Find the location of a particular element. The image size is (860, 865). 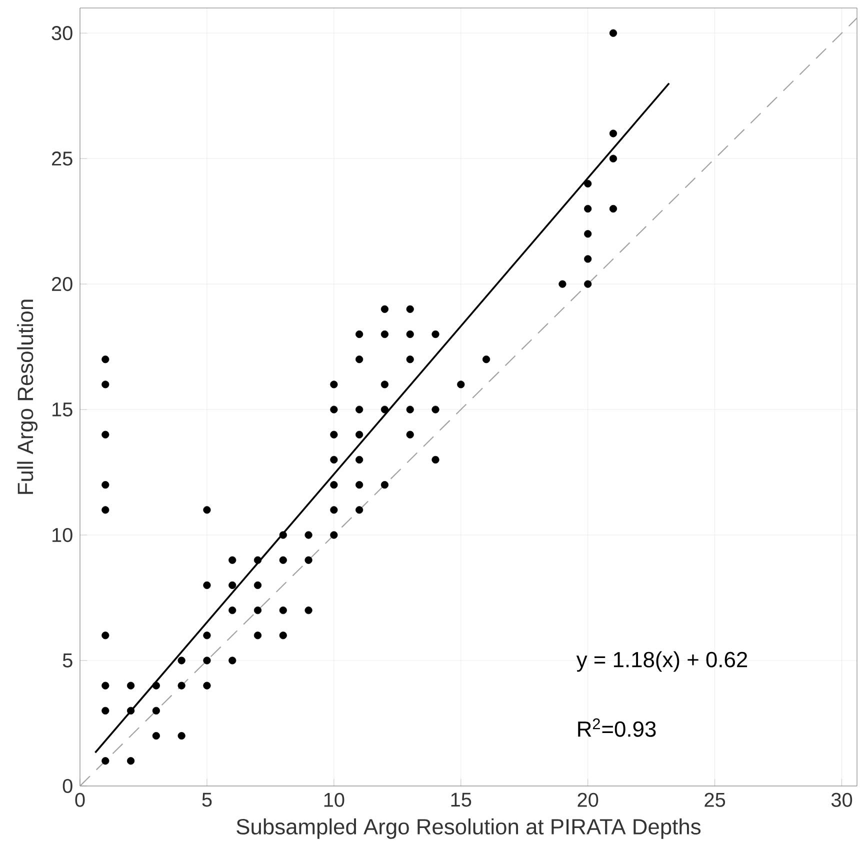

y-tick-label: 0 is located at coordinates (67, 786).